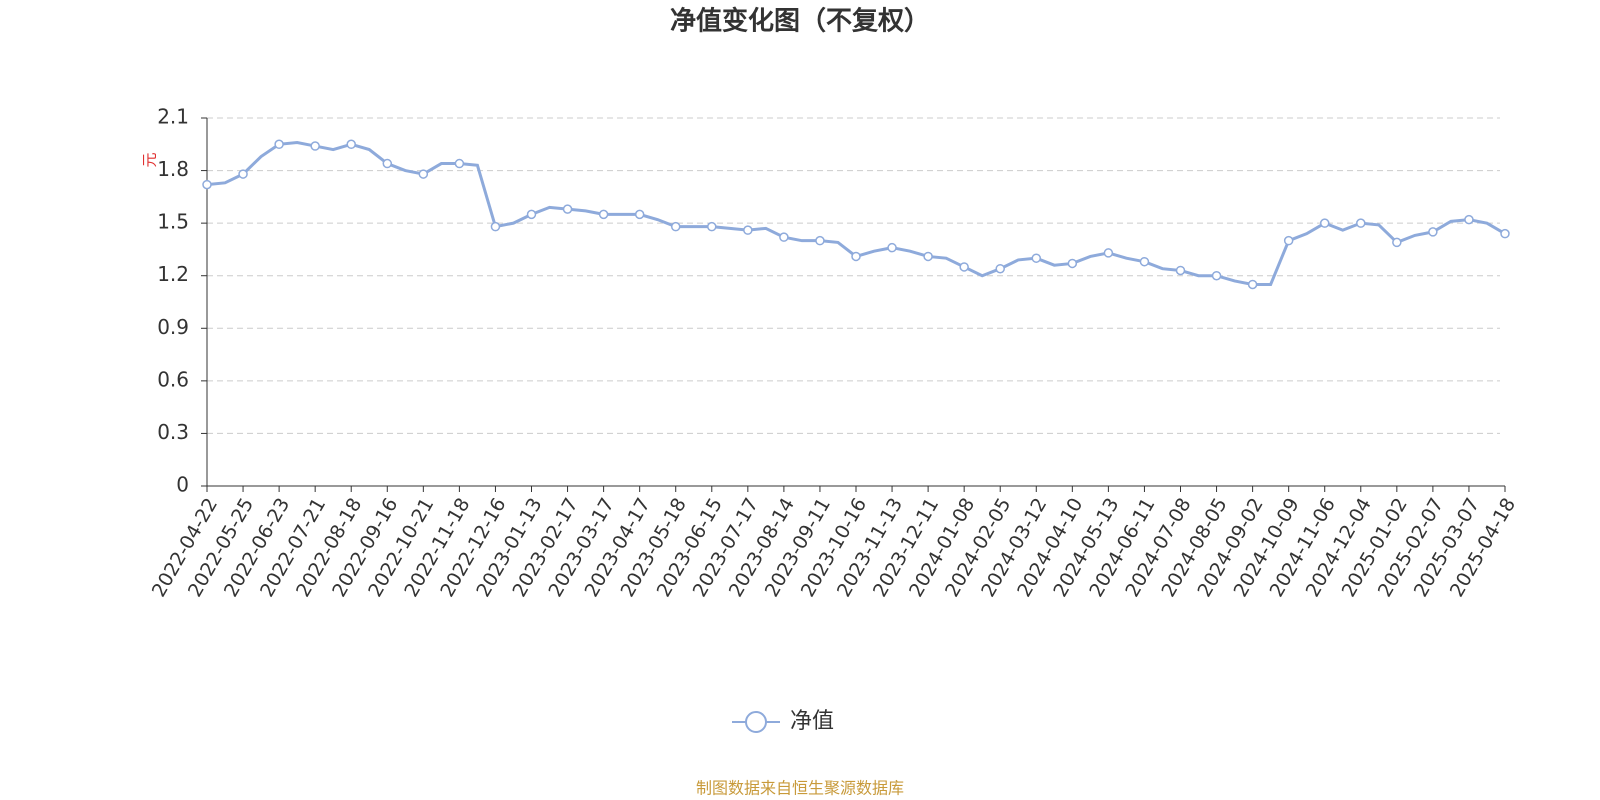  Describe the element at coordinates (173, 432) in the screenshot. I see `y-tick-label: 0.3` at that location.